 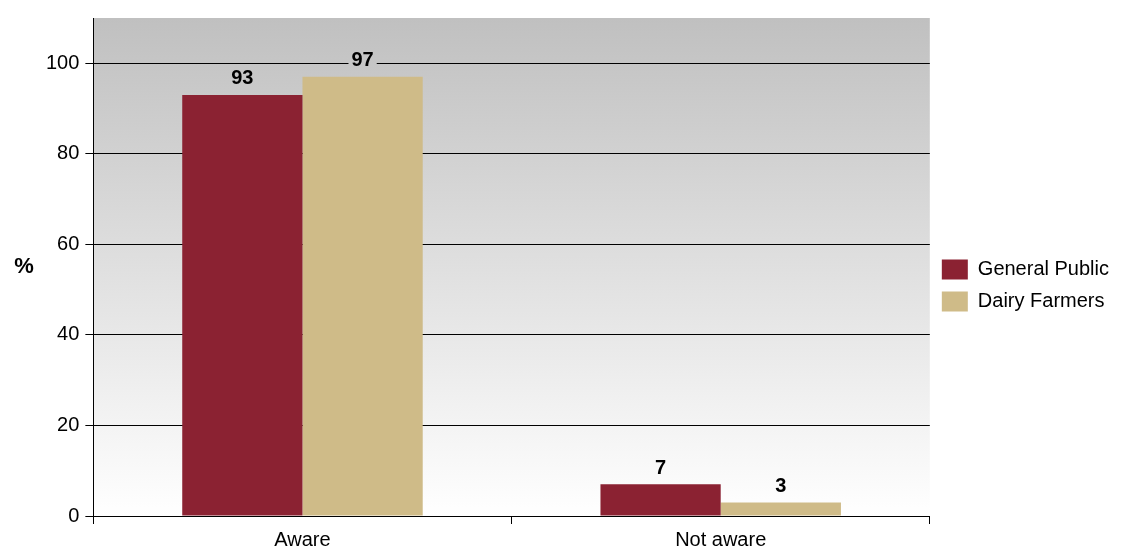 I want to click on y-tick-label: 100, so click(x=62, y=61).